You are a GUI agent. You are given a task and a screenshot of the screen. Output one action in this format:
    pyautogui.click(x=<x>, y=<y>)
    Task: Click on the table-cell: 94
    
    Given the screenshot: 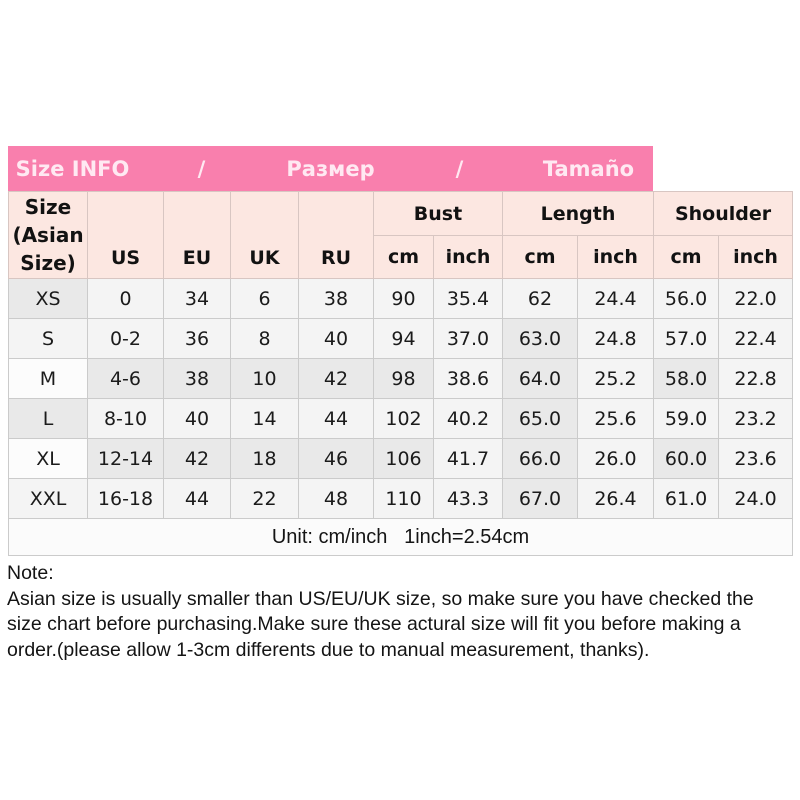 What is the action you would take?
    pyautogui.click(x=403, y=338)
    